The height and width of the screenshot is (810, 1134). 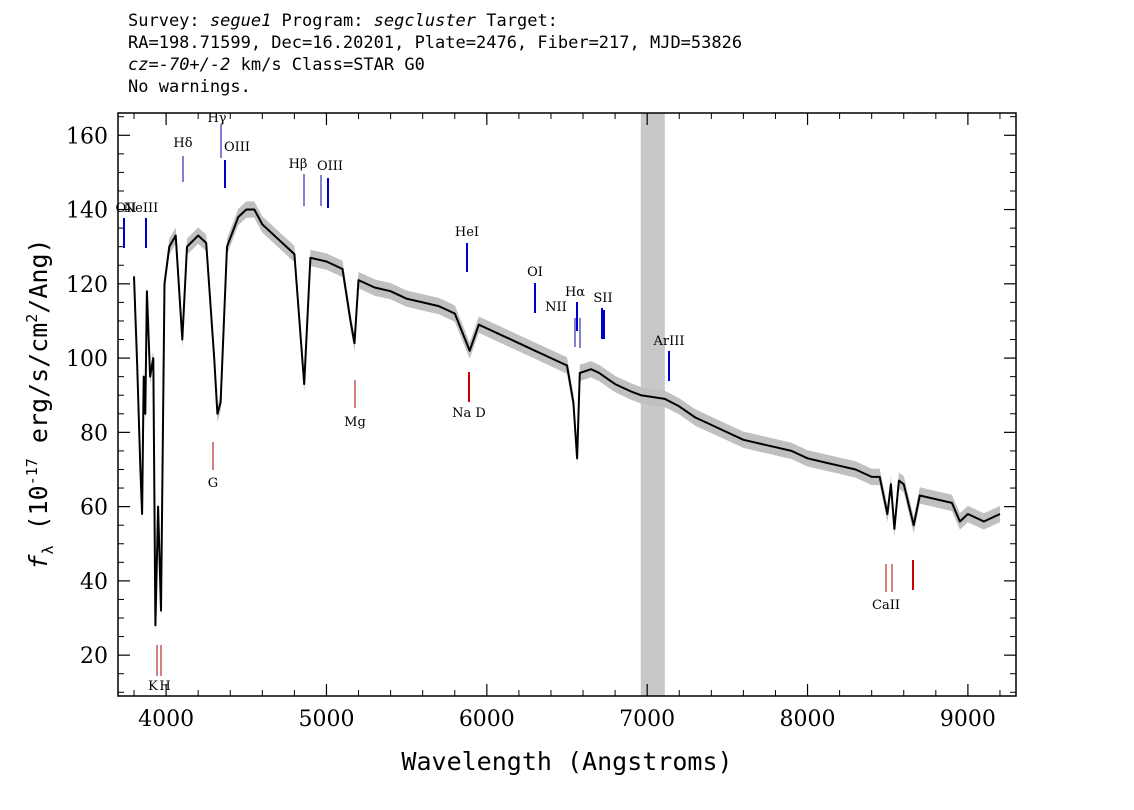 I want to click on x-tick-label: 5000, so click(x=326, y=719).